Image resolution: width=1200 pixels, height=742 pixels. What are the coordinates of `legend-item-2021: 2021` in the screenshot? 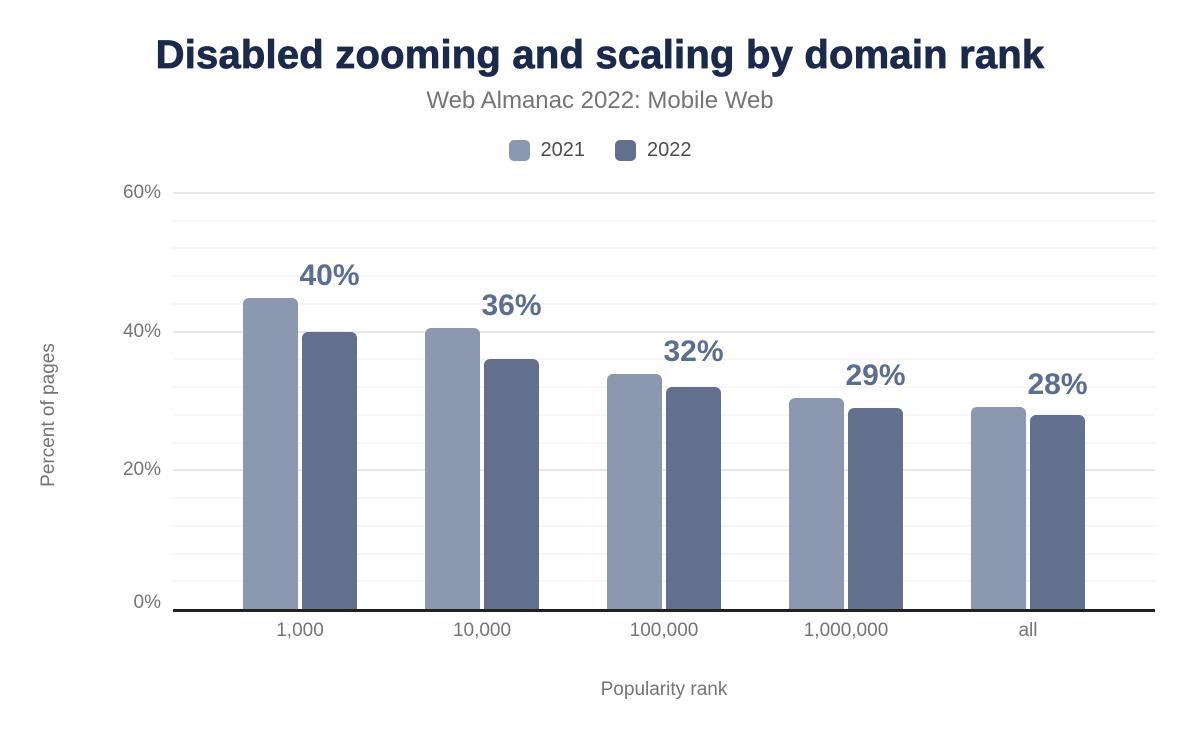 It's located at (547, 150).